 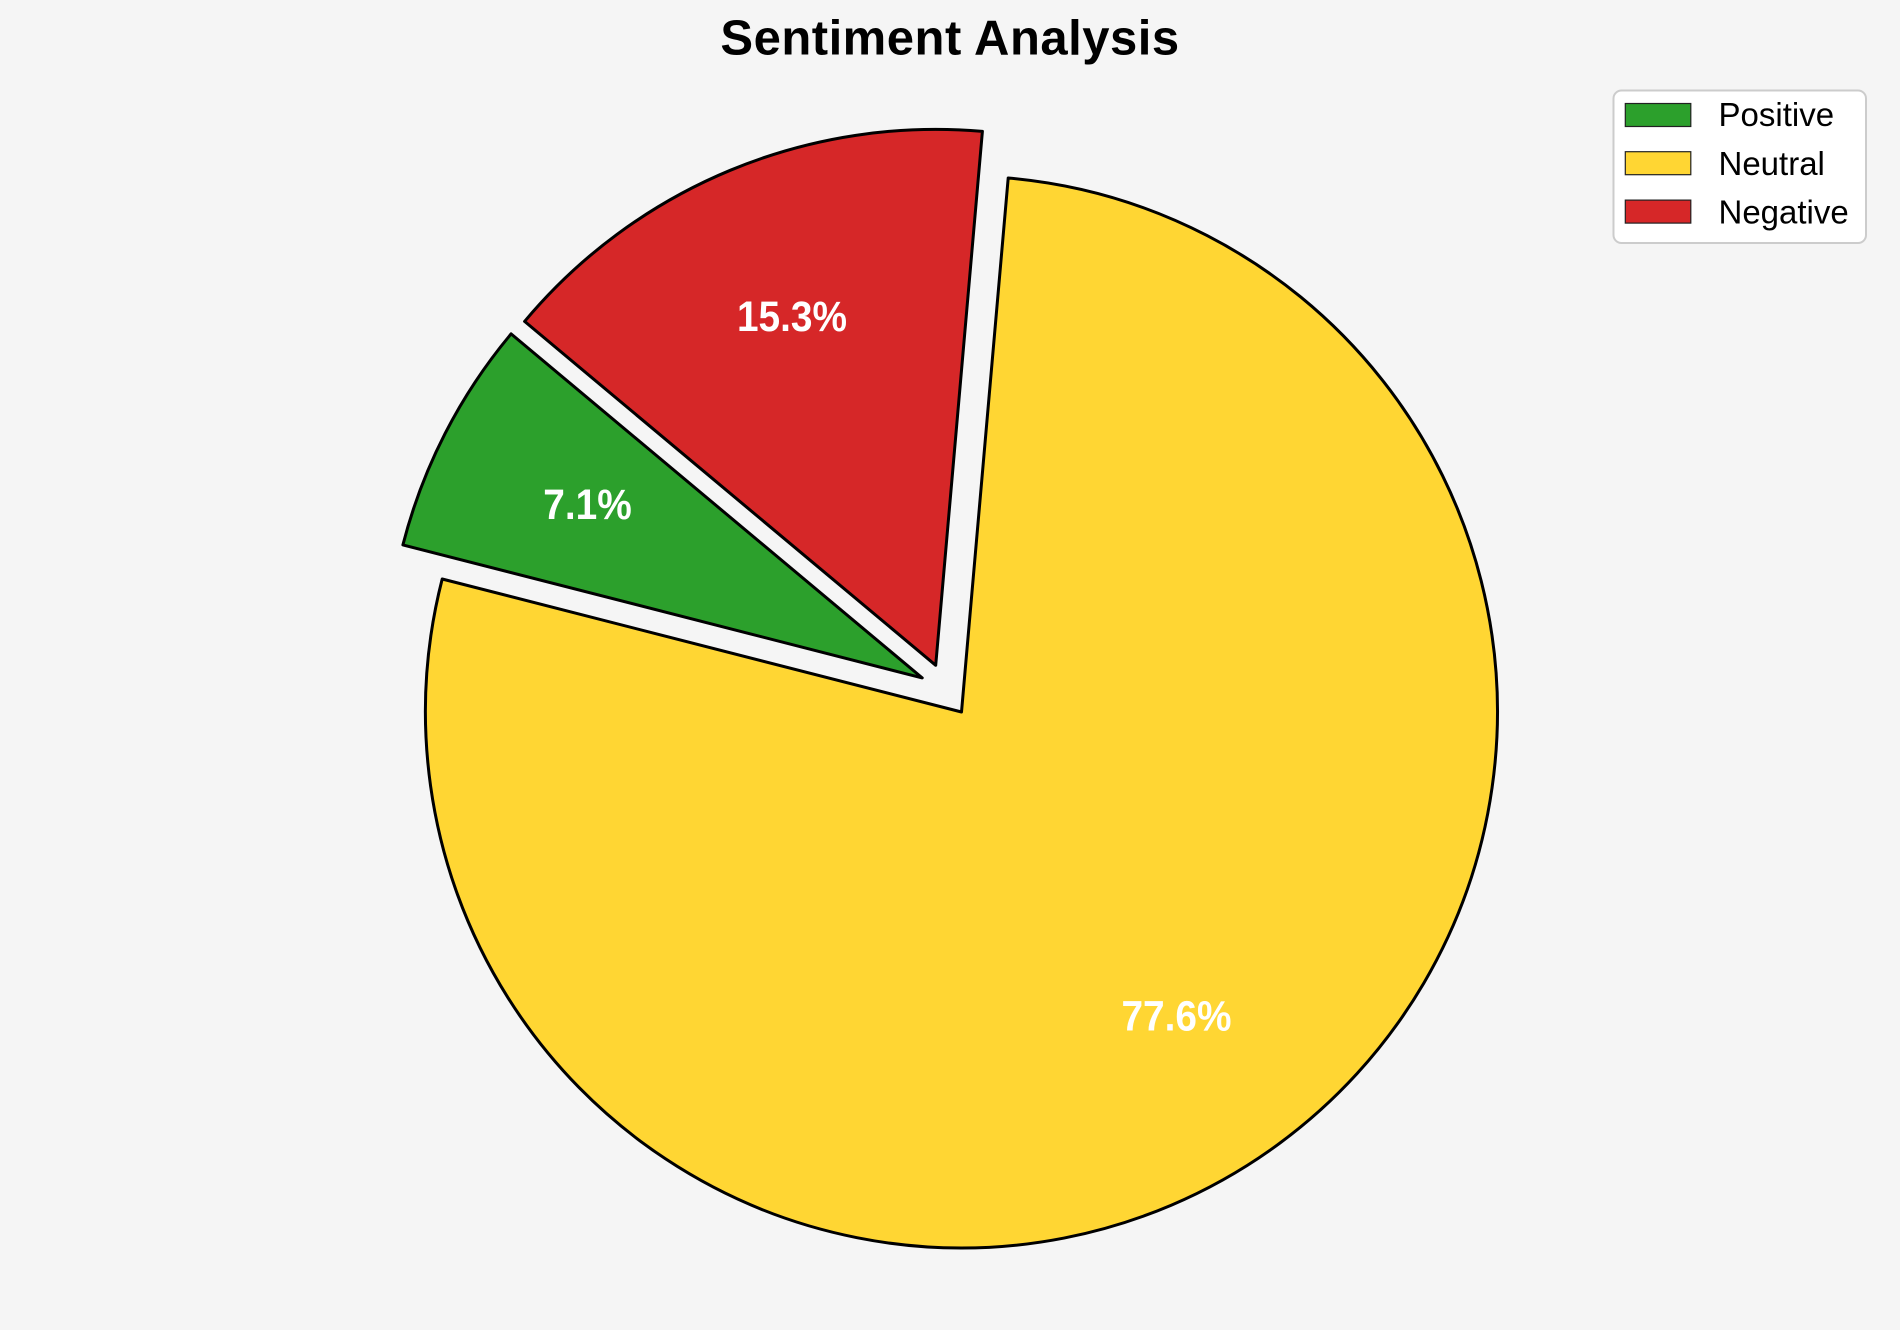 What do you see at coordinates (1176, 1016) in the screenshot?
I see `svg-text: 77.6%` at bounding box center [1176, 1016].